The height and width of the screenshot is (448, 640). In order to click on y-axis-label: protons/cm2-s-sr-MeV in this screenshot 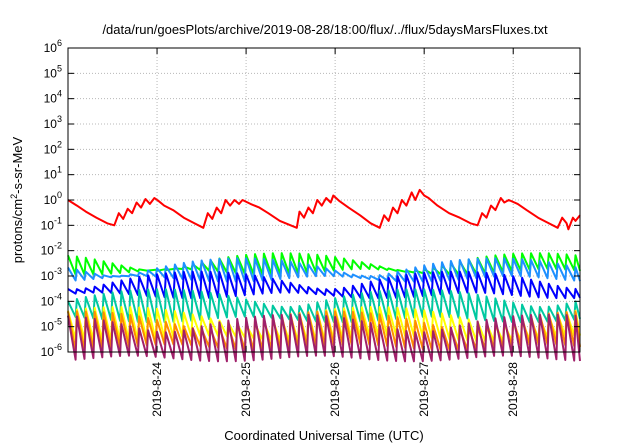, I will do `click(17, 199)`.